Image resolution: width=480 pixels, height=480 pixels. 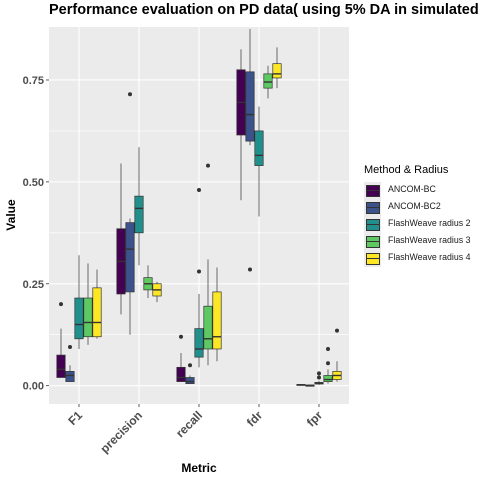 I want to click on box-ancom-bc-f1, so click(x=61, y=340).